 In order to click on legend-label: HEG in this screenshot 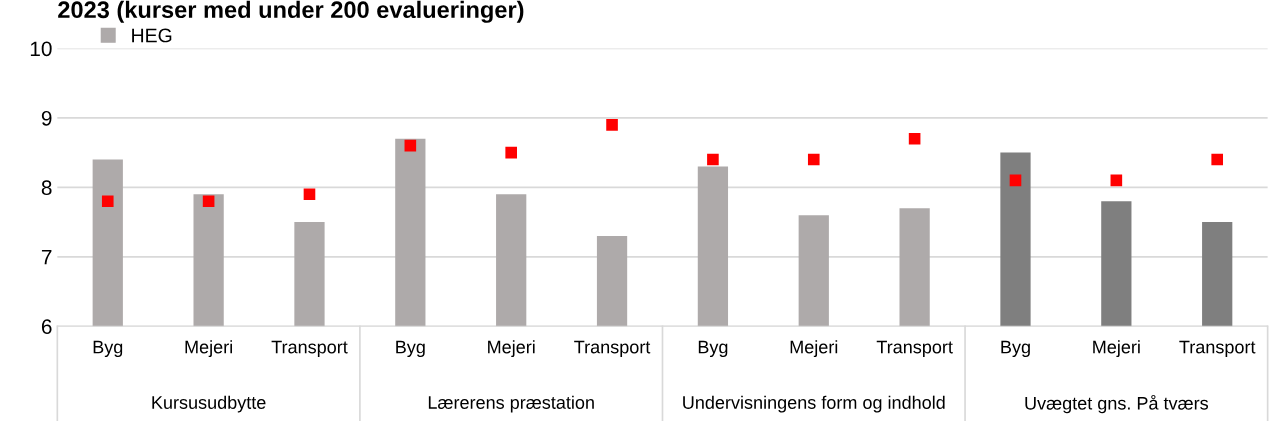, I will do `click(152, 35)`.